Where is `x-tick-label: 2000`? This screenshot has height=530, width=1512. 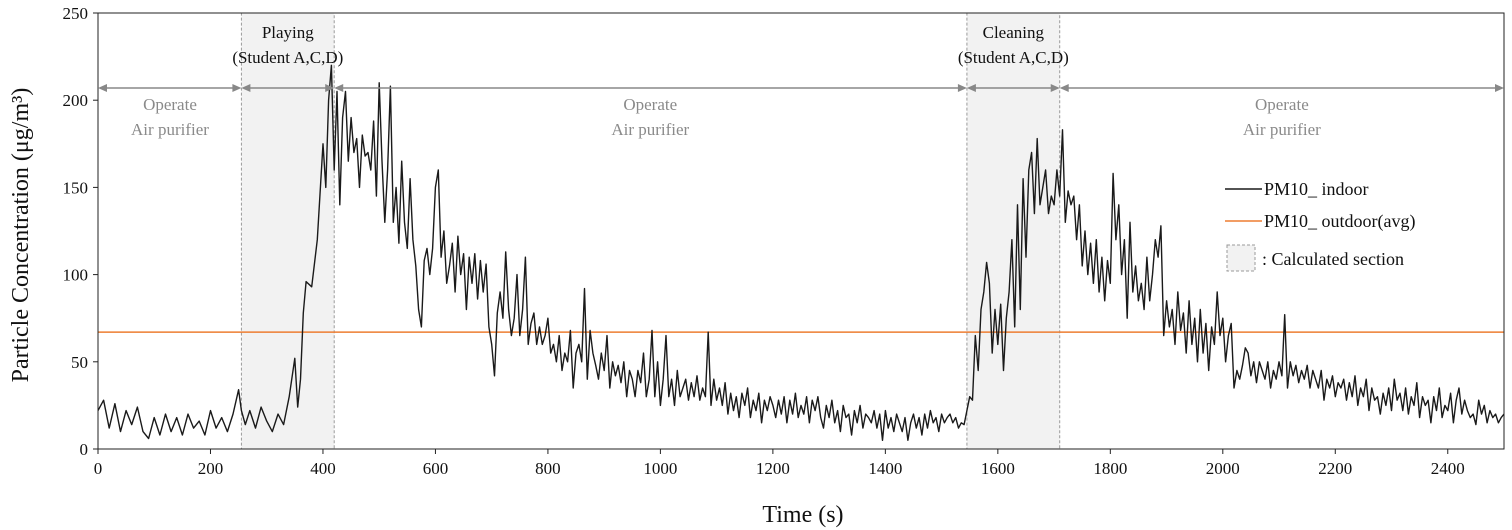 x-tick-label: 2000 is located at coordinates (1223, 468).